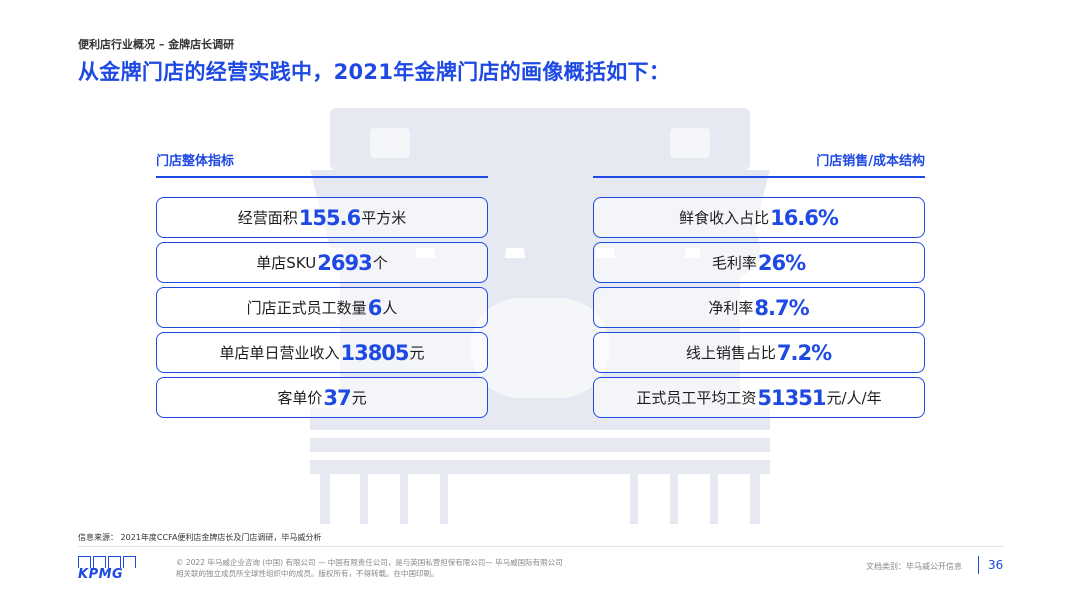 The width and height of the screenshot is (1080, 608). I want to click on metric-value: 13805, so click(374, 352).